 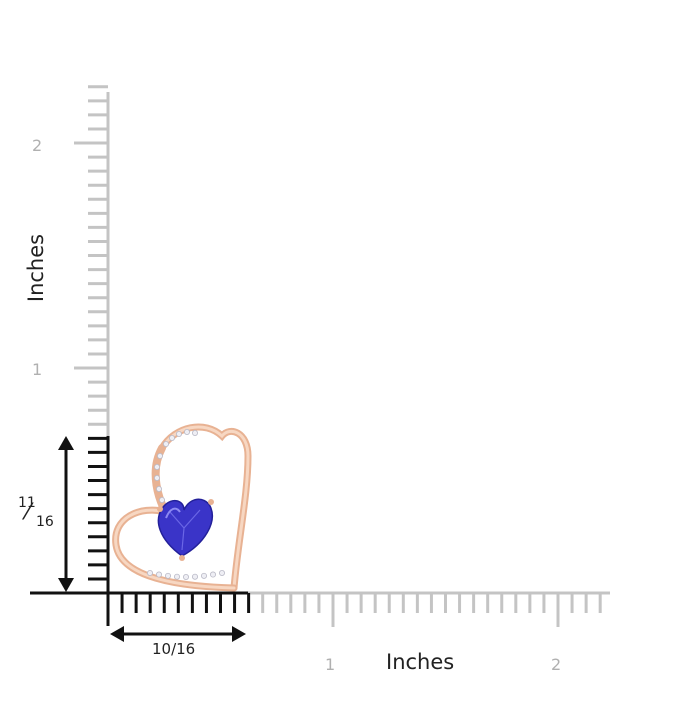 What do you see at coordinates (330, 664) in the screenshot?
I see `x-tick-label-1: 1` at bounding box center [330, 664].